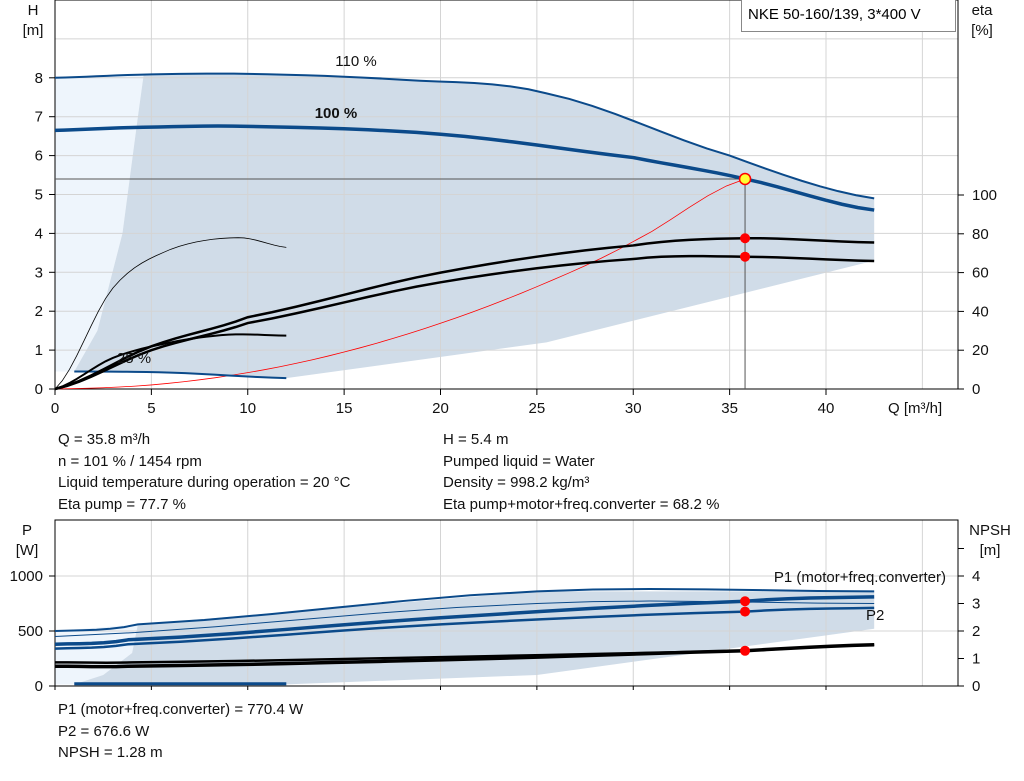 This screenshot has width=1024, height=781. What do you see at coordinates (875, 615) in the screenshot?
I see `p2-curve-label: P2` at bounding box center [875, 615].